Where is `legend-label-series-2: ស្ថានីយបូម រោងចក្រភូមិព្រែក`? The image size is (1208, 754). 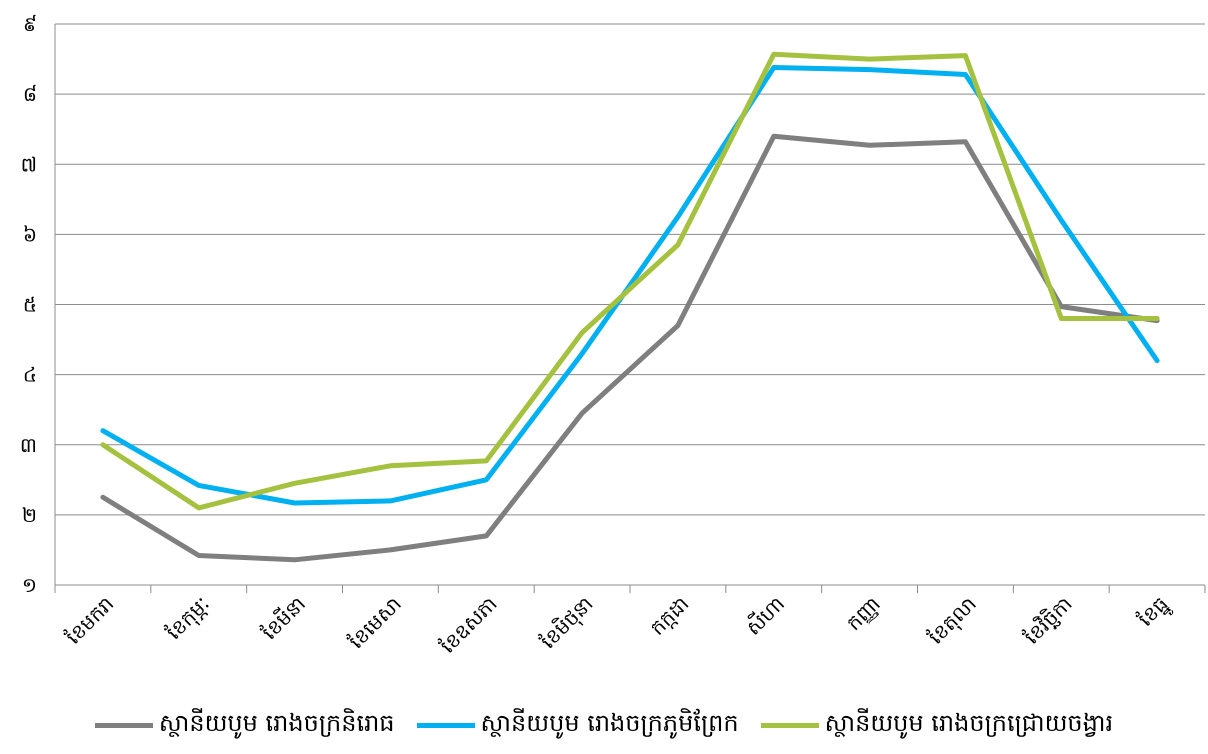 legend-label-series-2: ស្ថានីយបូម រោងចក្រភូមិព្រែក is located at coordinates (609, 722).